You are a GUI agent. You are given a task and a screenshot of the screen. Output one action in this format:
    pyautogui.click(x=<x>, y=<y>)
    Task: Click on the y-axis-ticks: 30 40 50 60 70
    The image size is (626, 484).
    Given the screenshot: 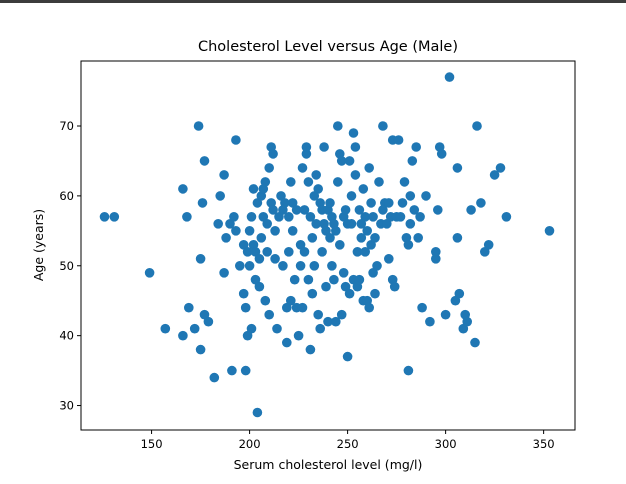 What is the action you would take?
    pyautogui.click(x=70, y=266)
    